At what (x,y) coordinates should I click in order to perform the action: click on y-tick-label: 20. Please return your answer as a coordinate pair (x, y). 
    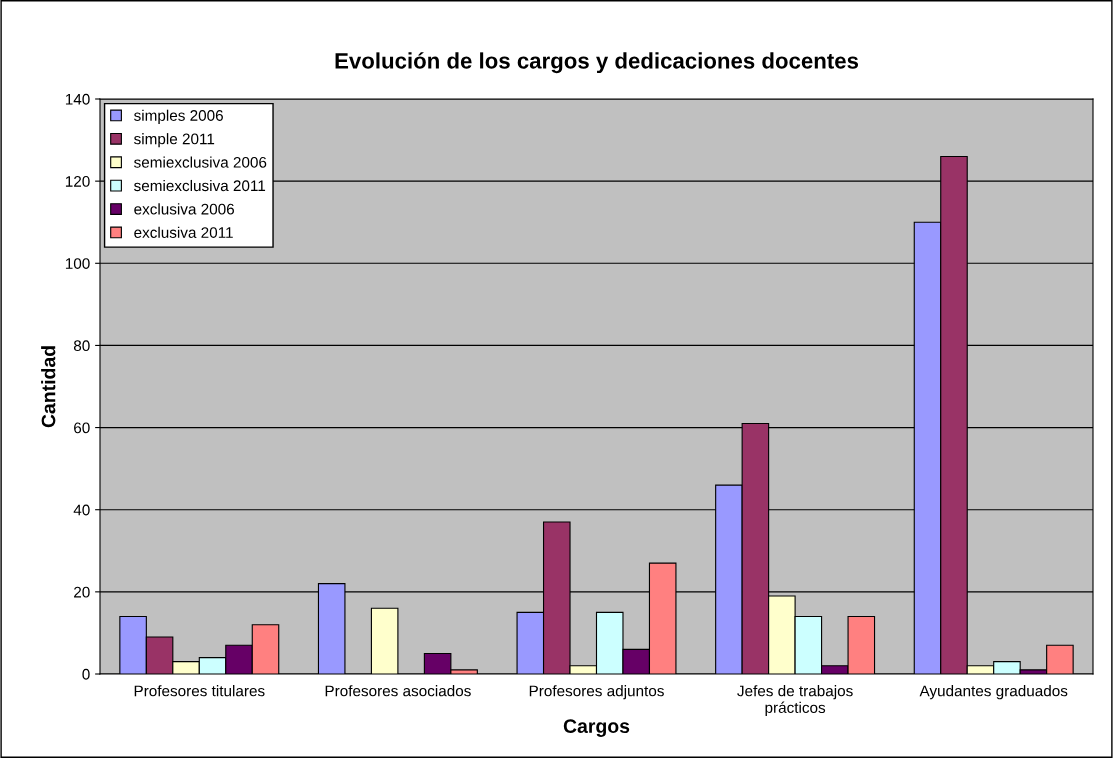
    Looking at the image, I should click on (82, 592).